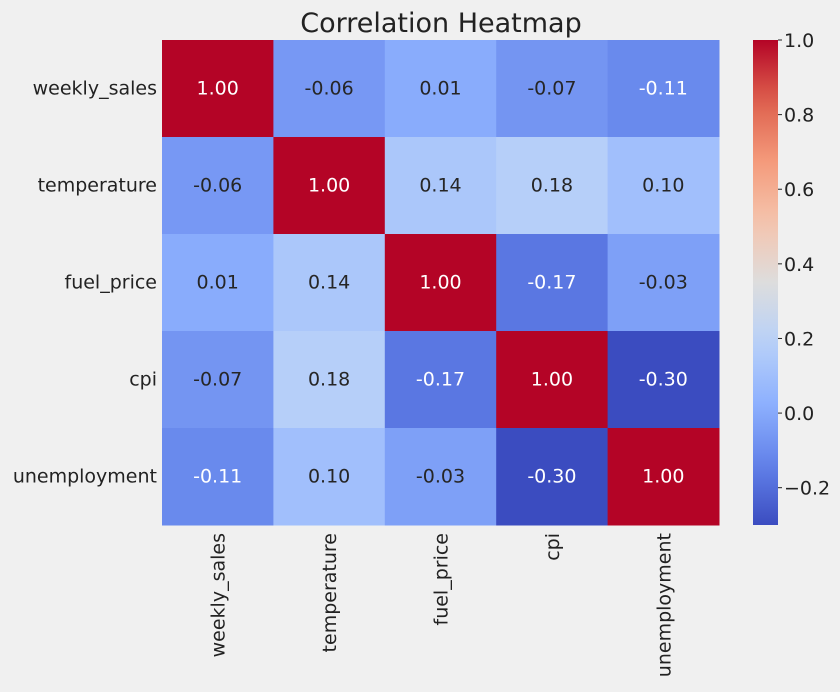 This screenshot has width=840, height=692. What do you see at coordinates (807, 489) in the screenshot?
I see `colorbar-tick-label: −0.2` at bounding box center [807, 489].